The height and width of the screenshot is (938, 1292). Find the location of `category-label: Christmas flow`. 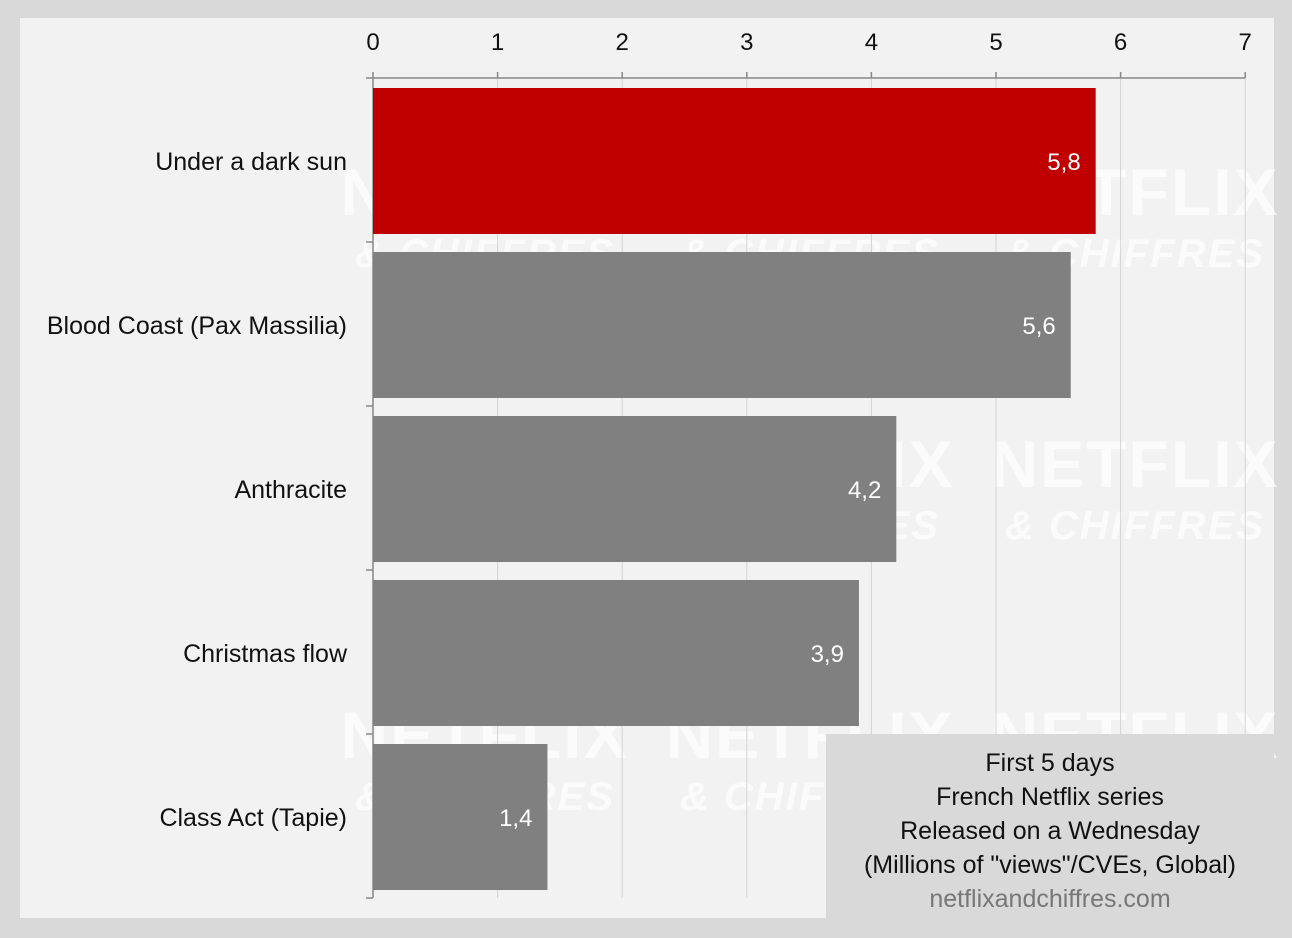

category-label: Christmas flow is located at coordinates (265, 654).